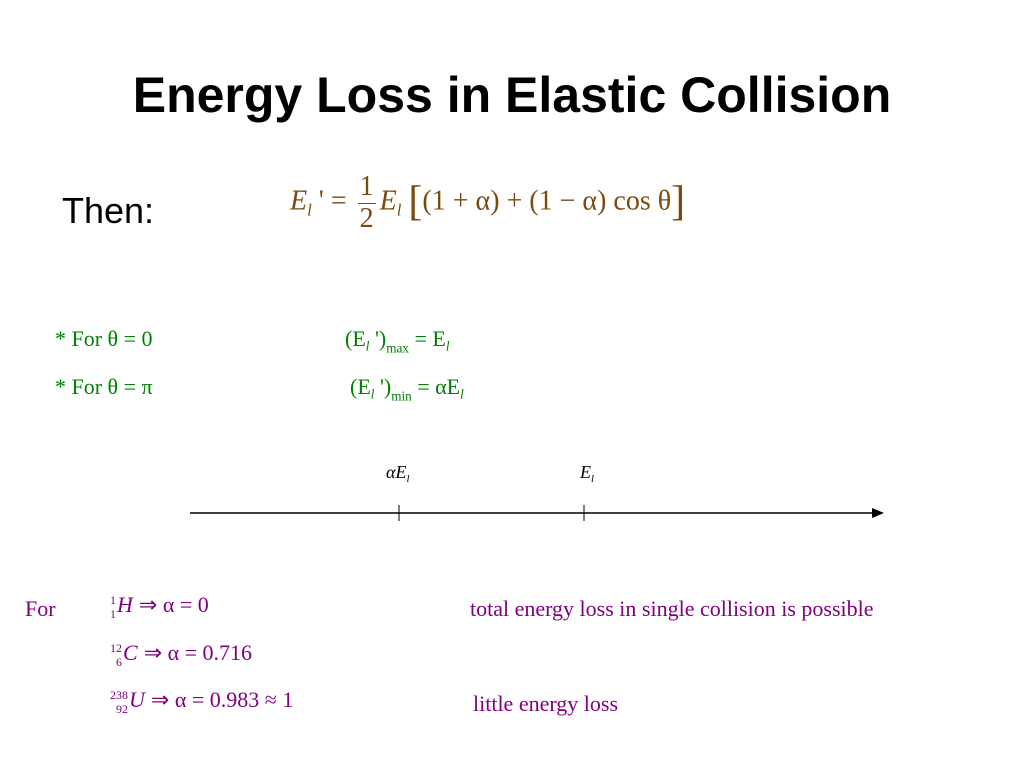 The width and height of the screenshot is (1024, 768). What do you see at coordinates (366, 187) in the screenshot?
I see `numerator: 1` at bounding box center [366, 187].